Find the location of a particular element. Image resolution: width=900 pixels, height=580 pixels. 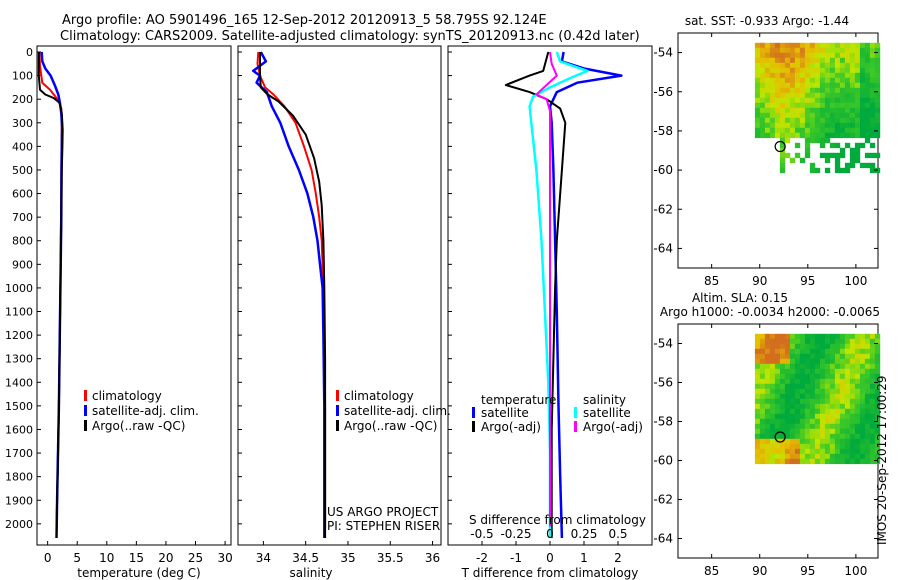

depth-tick-label: 1300 is located at coordinates (19, 359).